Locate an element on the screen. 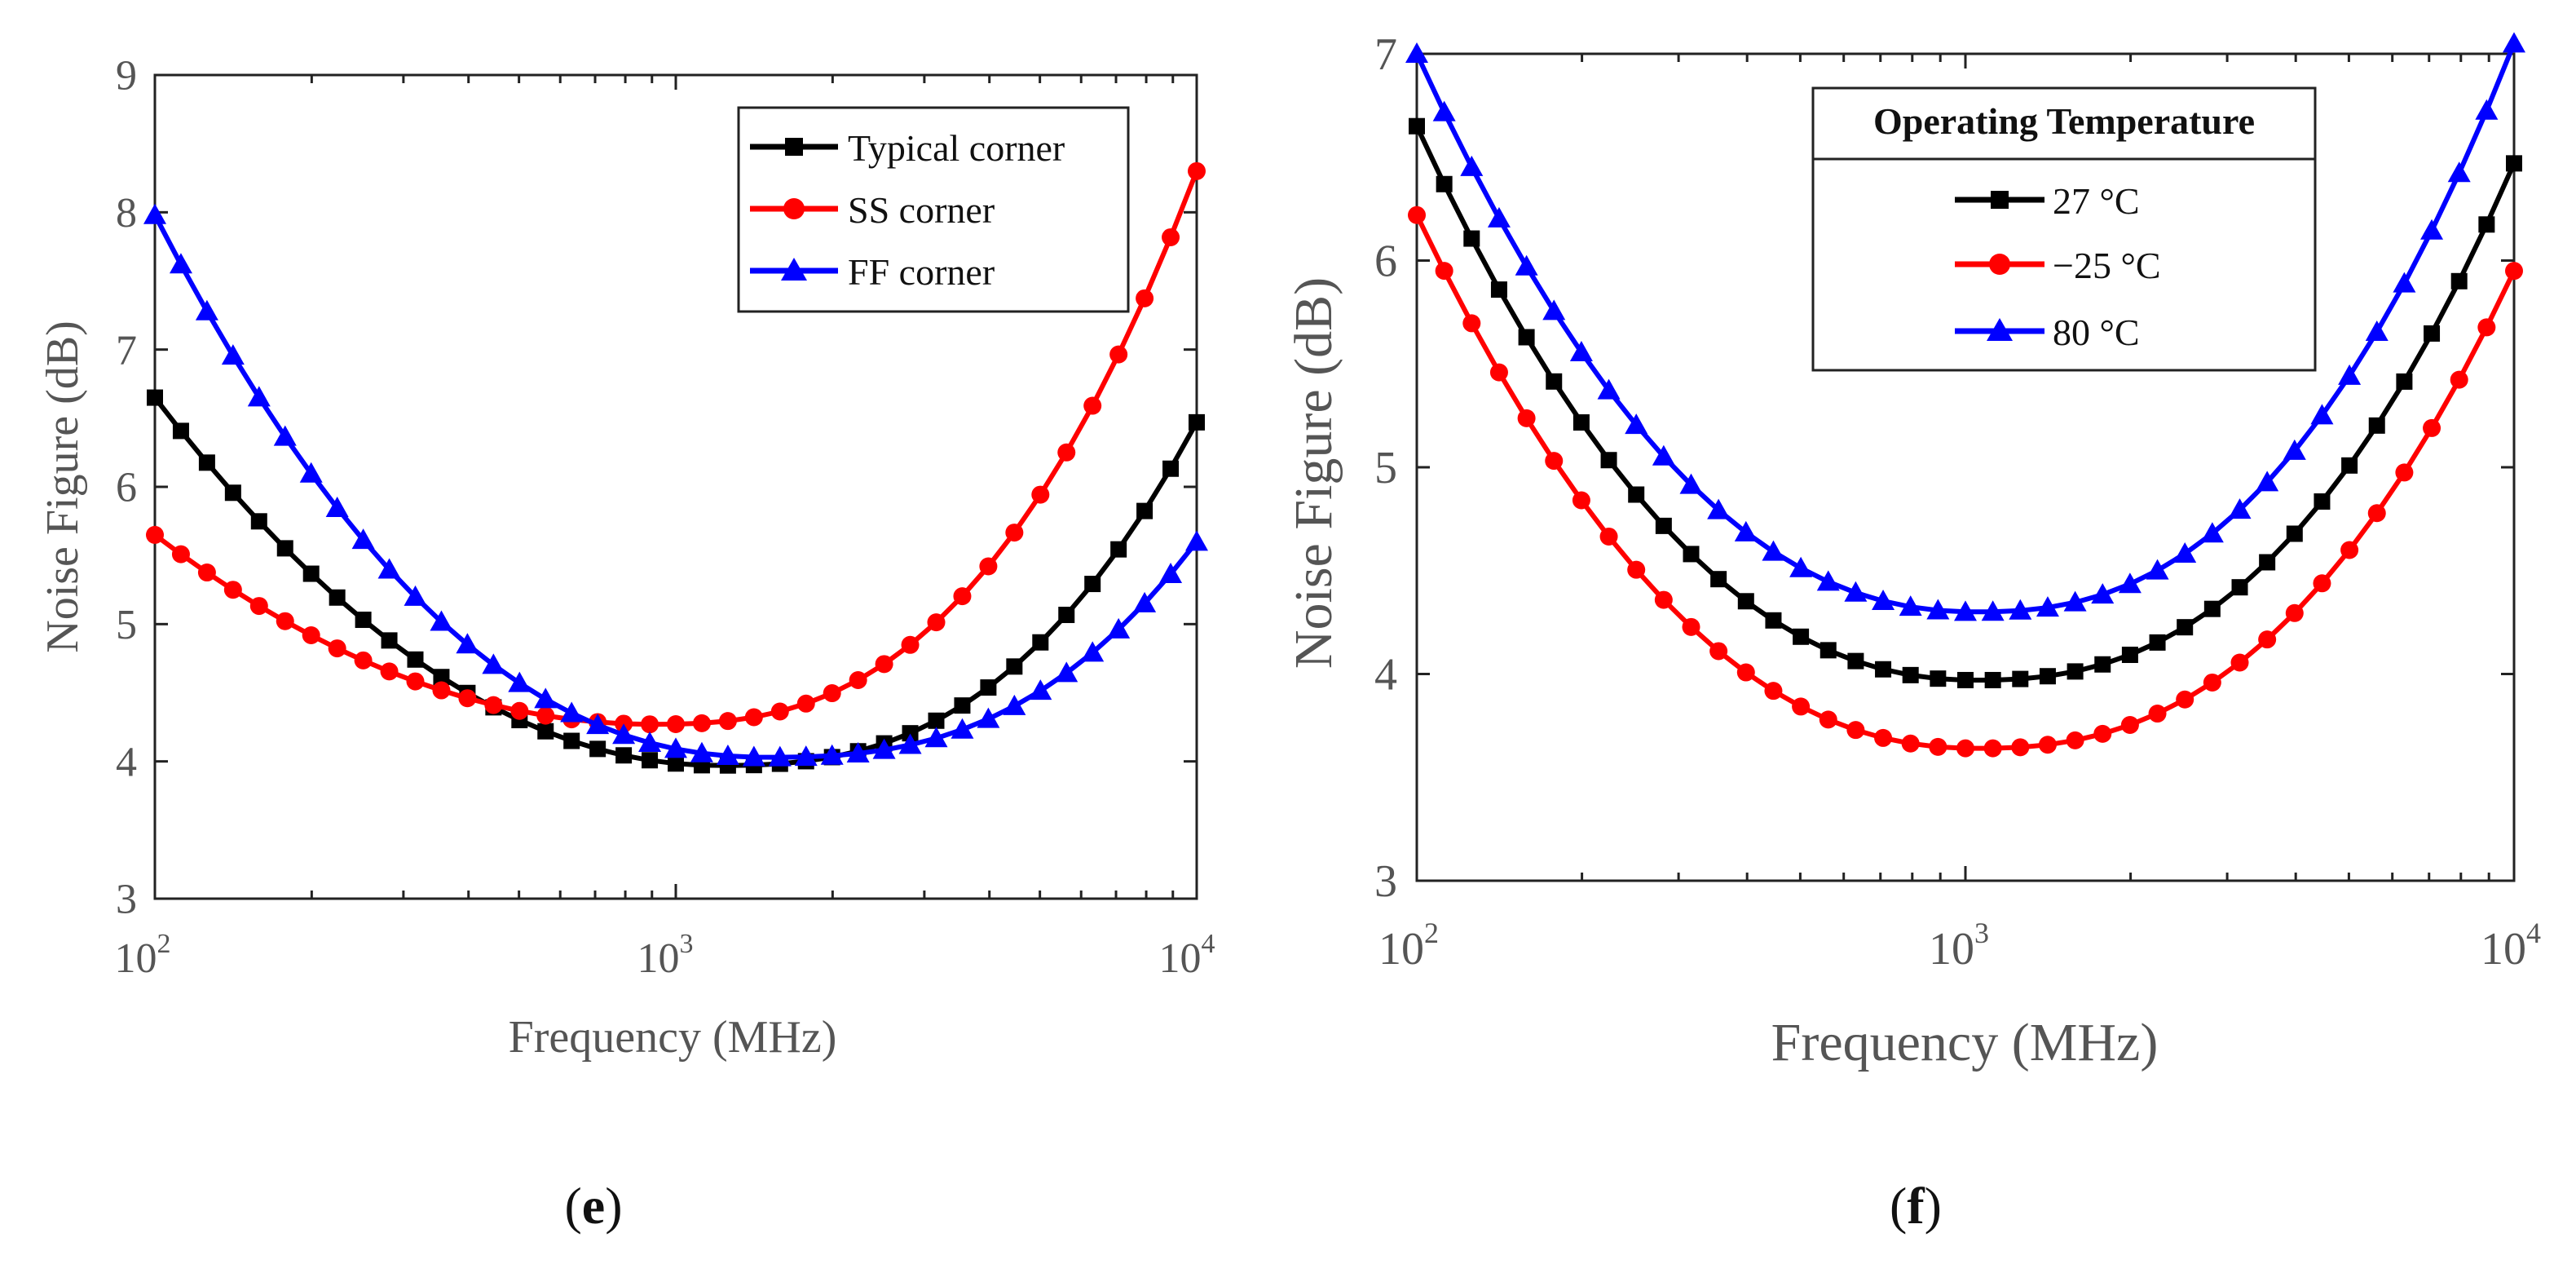 The image size is (2576, 1264). y-tick-labels: 3 4 5 6 7 is located at coordinates (1385, 468).